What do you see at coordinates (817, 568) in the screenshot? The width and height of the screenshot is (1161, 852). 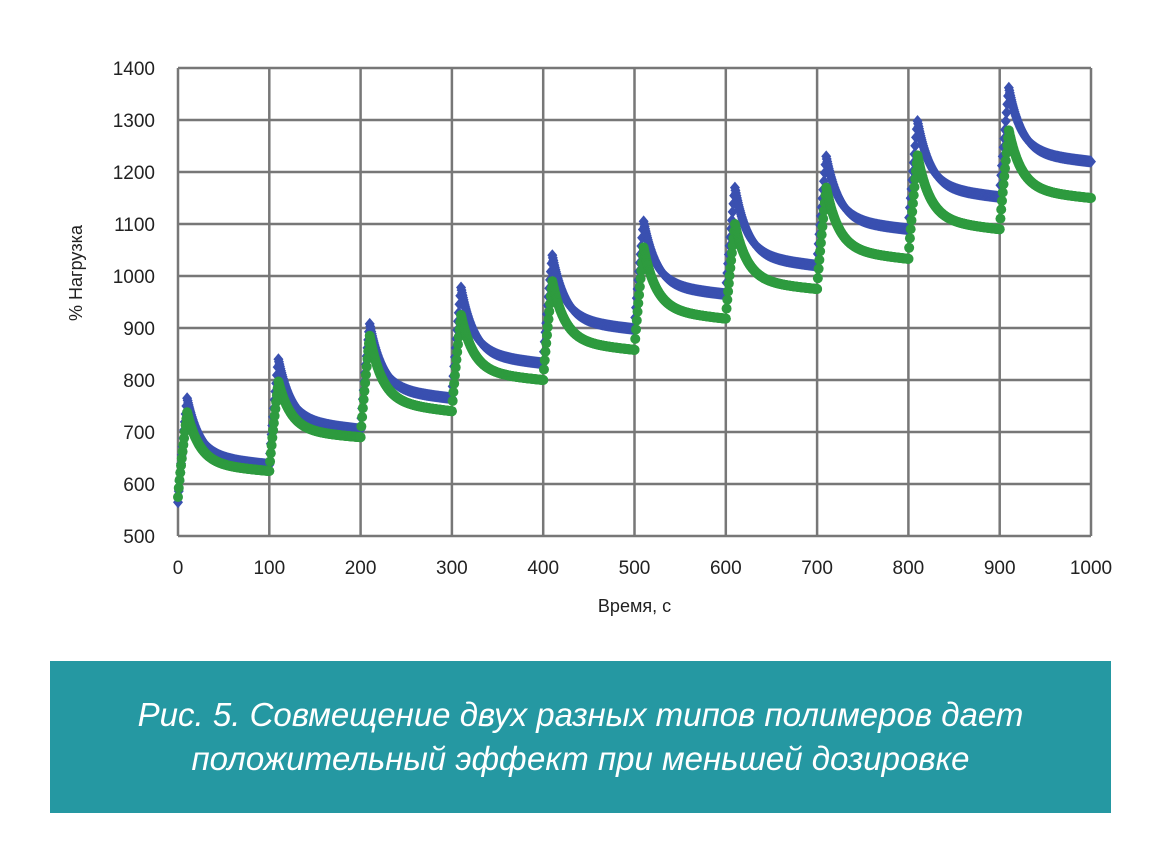 I see `x-tick-label: 700` at bounding box center [817, 568].